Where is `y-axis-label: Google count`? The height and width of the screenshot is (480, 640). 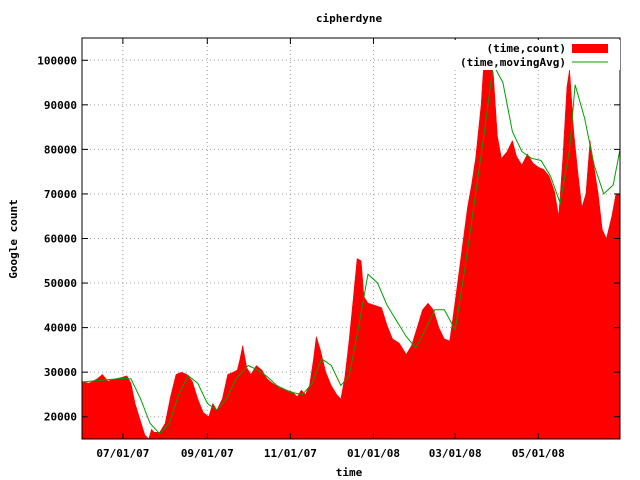
y-axis-label: Google count is located at coordinates (13, 238).